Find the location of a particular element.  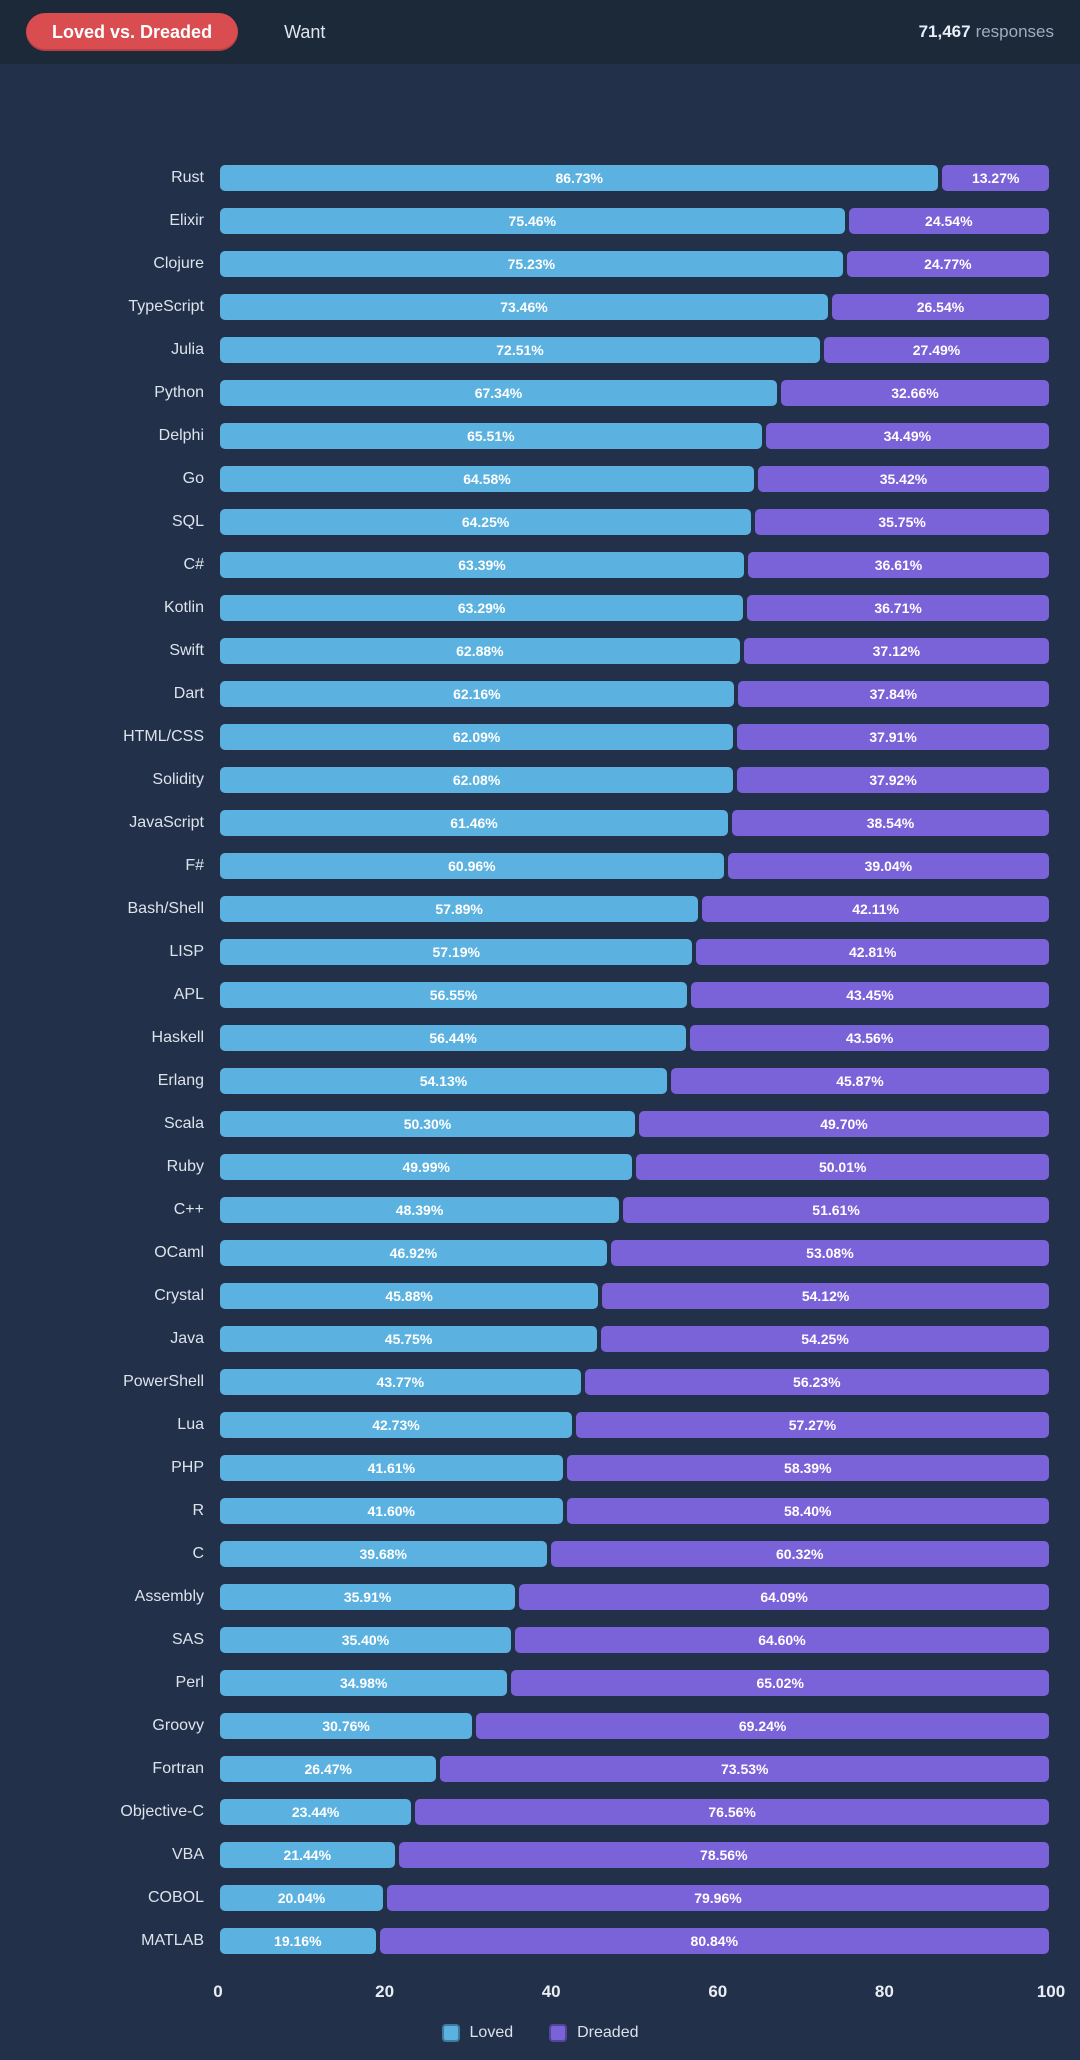

loved-bar-segment: 50.30% is located at coordinates (427, 1123).